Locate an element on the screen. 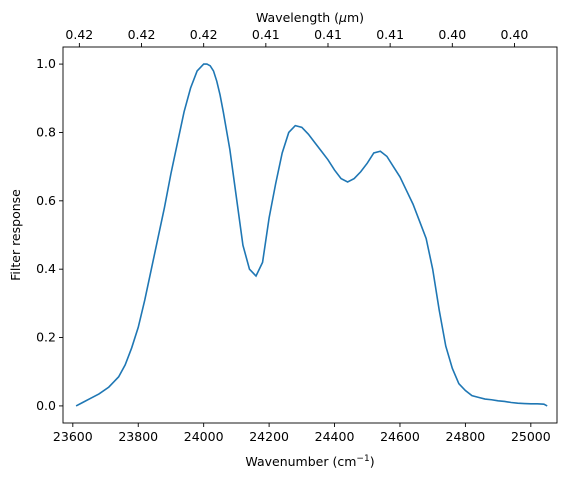  x-tick-label: 23800 is located at coordinates (138, 436).